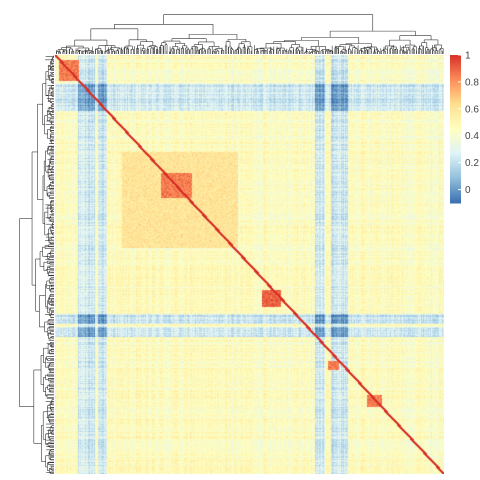 This screenshot has width=480, height=480. What do you see at coordinates (468, 190) in the screenshot?
I see `legend-tick-label: 0` at bounding box center [468, 190].